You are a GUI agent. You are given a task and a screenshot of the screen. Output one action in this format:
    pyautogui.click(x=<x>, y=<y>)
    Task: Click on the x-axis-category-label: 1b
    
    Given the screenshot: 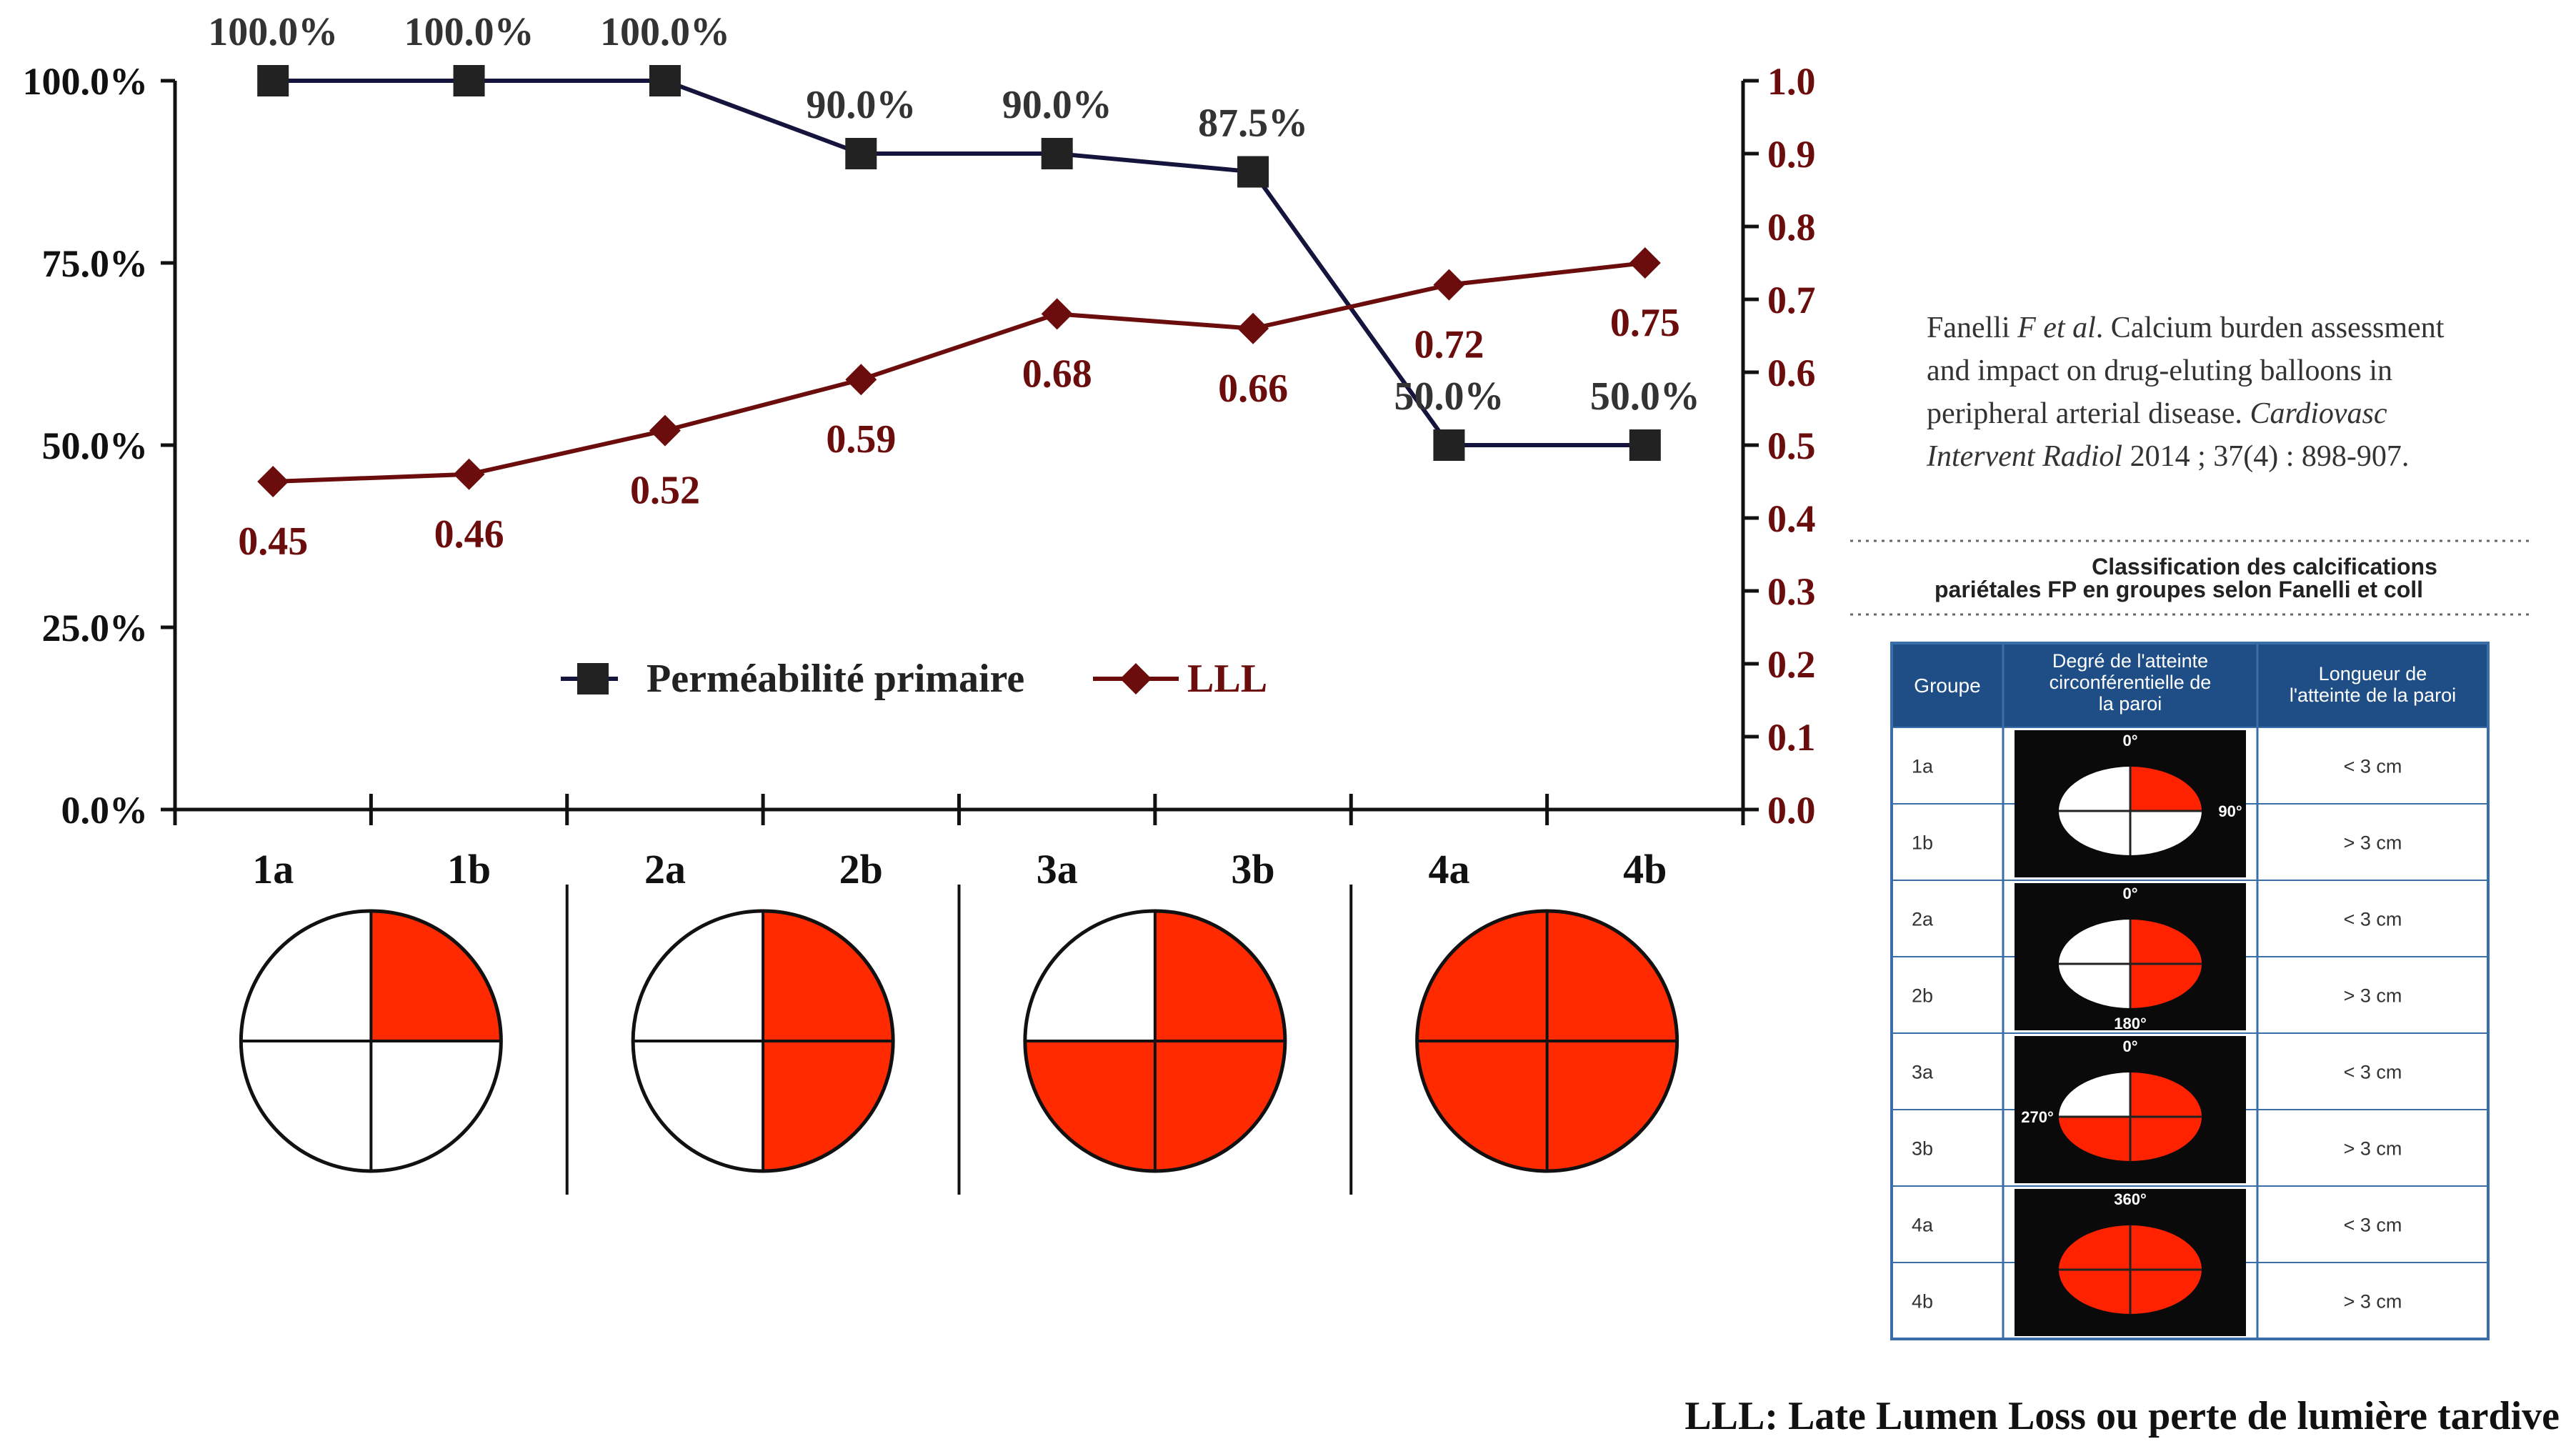 What is the action you would take?
    pyautogui.click(x=469, y=869)
    